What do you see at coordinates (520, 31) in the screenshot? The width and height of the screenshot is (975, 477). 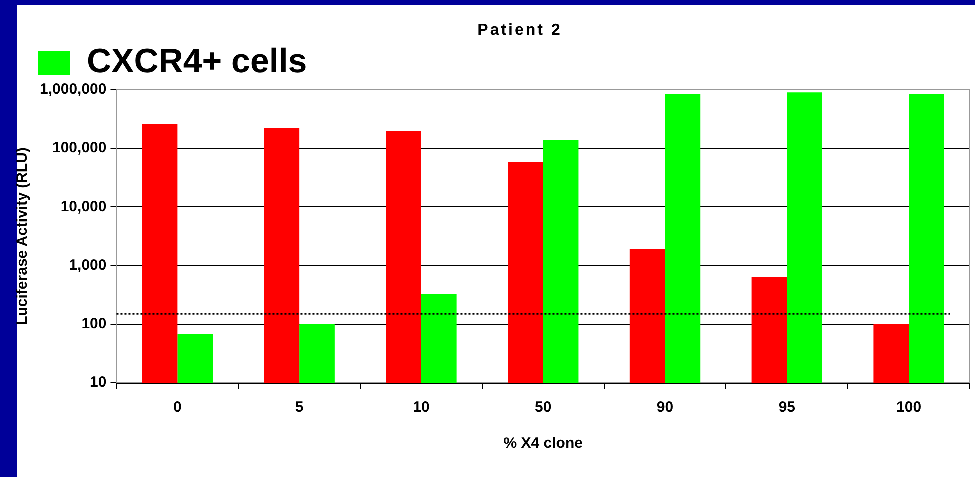 I see `chart-title: Patient 2` at bounding box center [520, 31].